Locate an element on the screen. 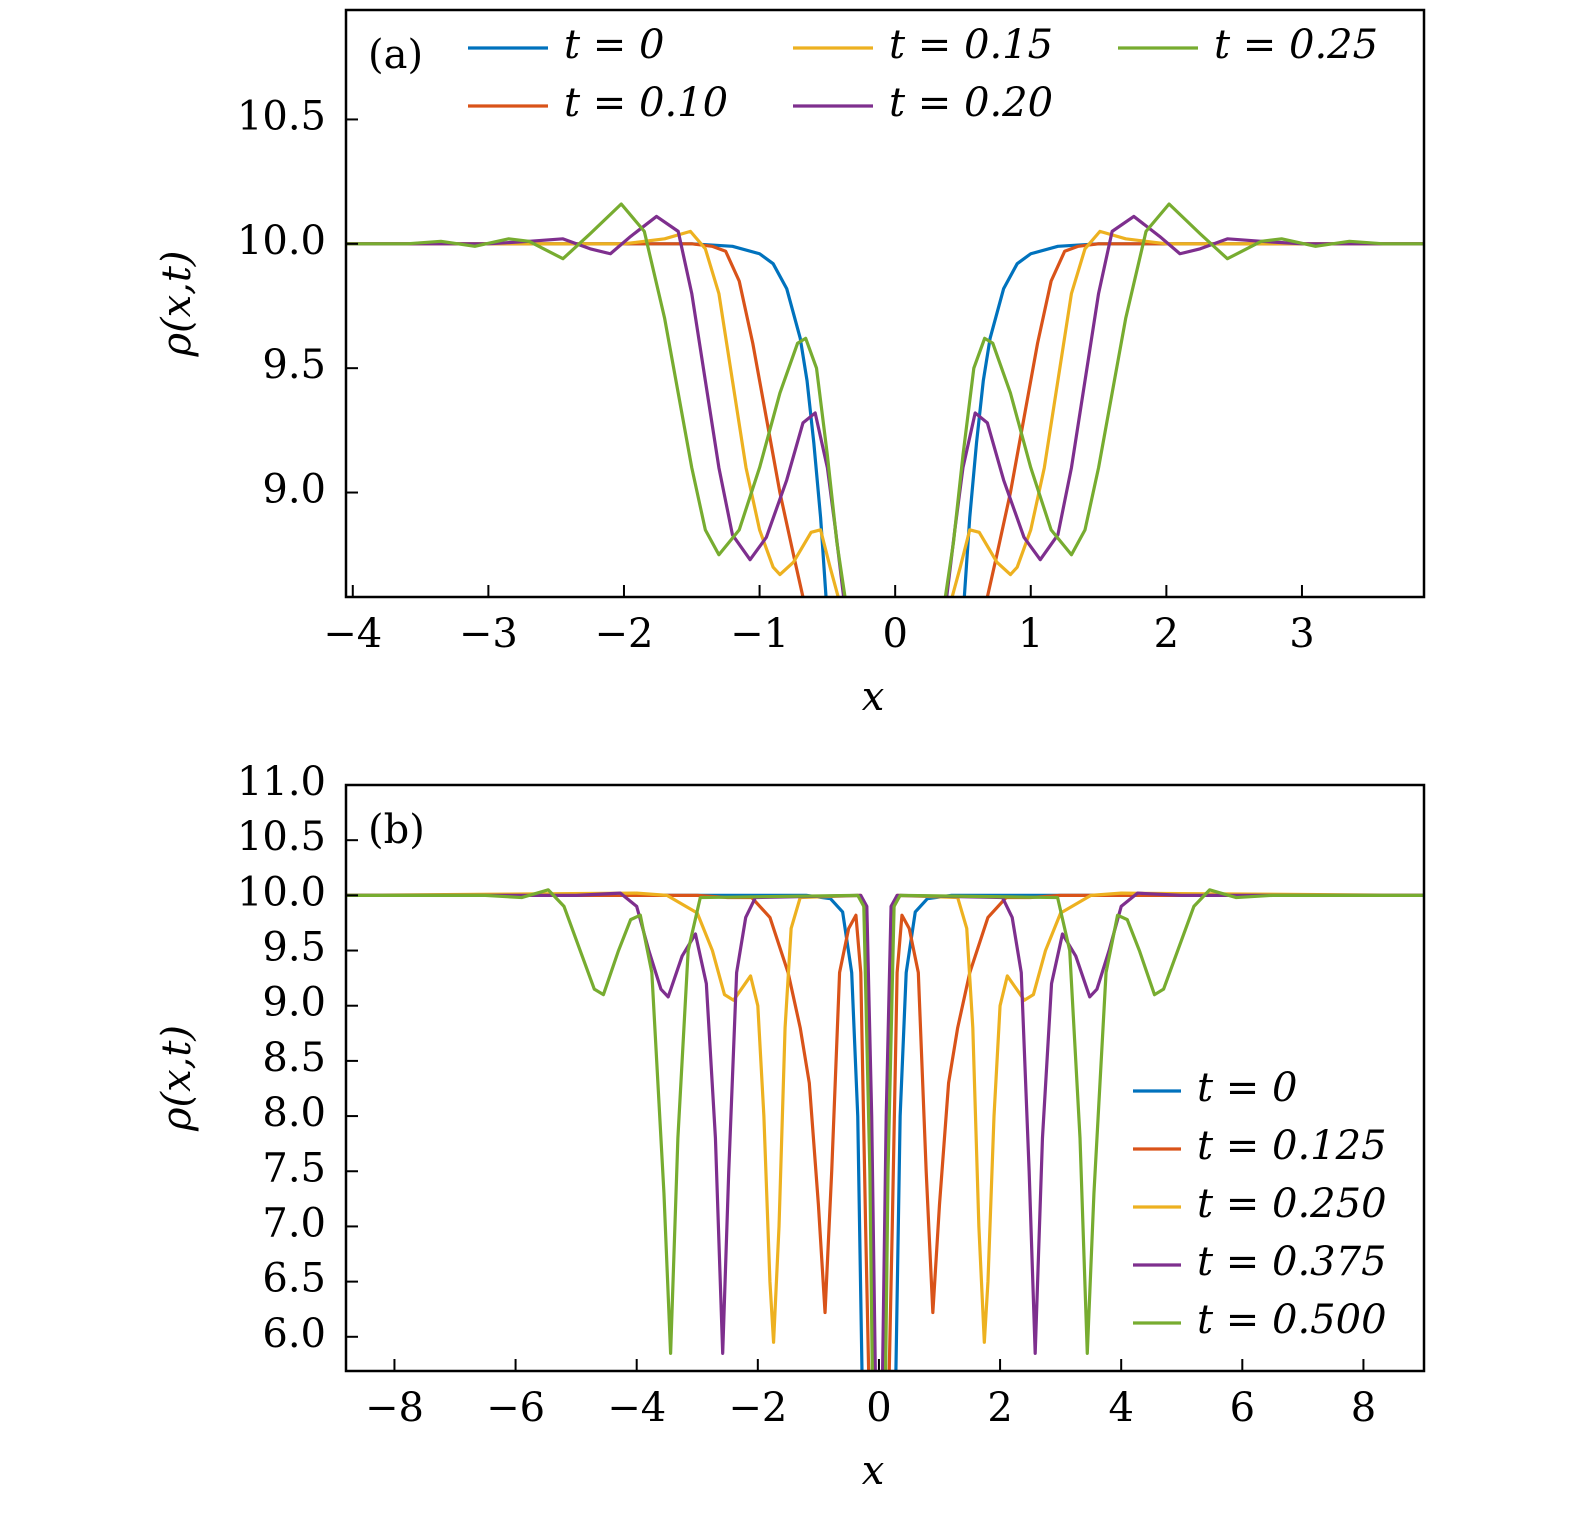 This screenshot has width=1575, height=1516. legend-label: t = 0.500 is located at coordinates (1292, 1320).